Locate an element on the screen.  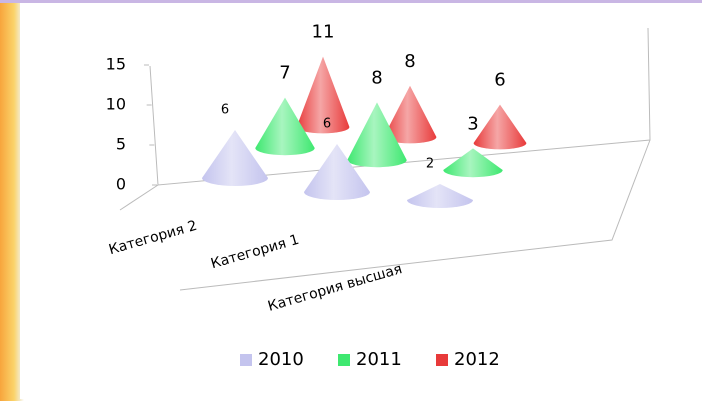
top-border is located at coordinates (351, 1).